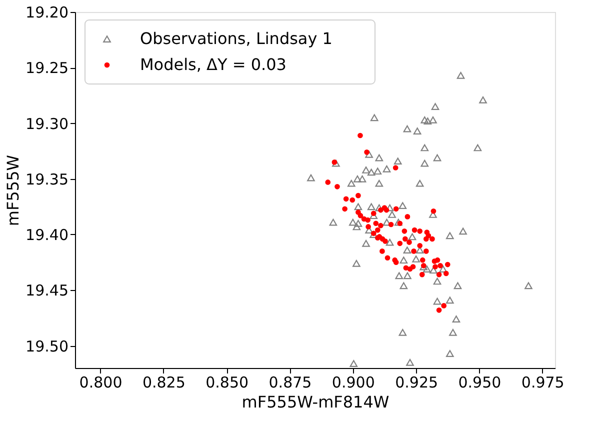  What do you see at coordinates (47, 346) in the screenshot?
I see `y-tick-label: 19.50` at bounding box center [47, 346].